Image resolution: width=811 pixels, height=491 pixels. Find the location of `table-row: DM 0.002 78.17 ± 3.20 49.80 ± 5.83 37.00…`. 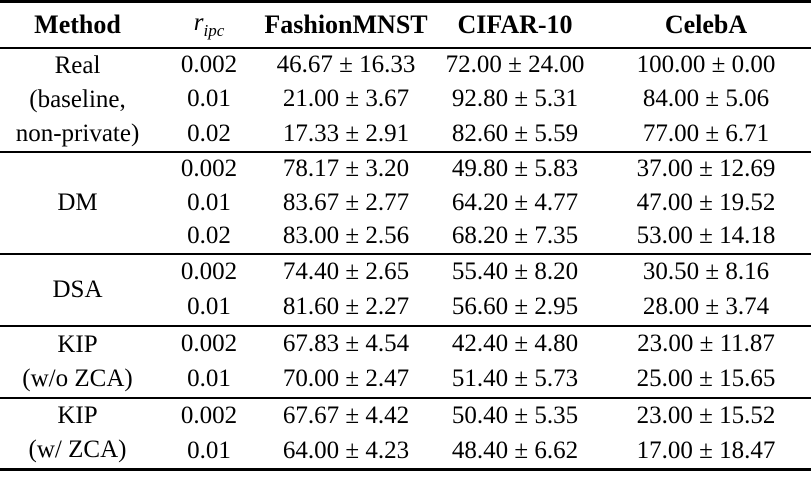

table-row: DM 0.002 78.17 ± 3.20 49.80 ± 5.83 37.00… is located at coordinates (405, 184).